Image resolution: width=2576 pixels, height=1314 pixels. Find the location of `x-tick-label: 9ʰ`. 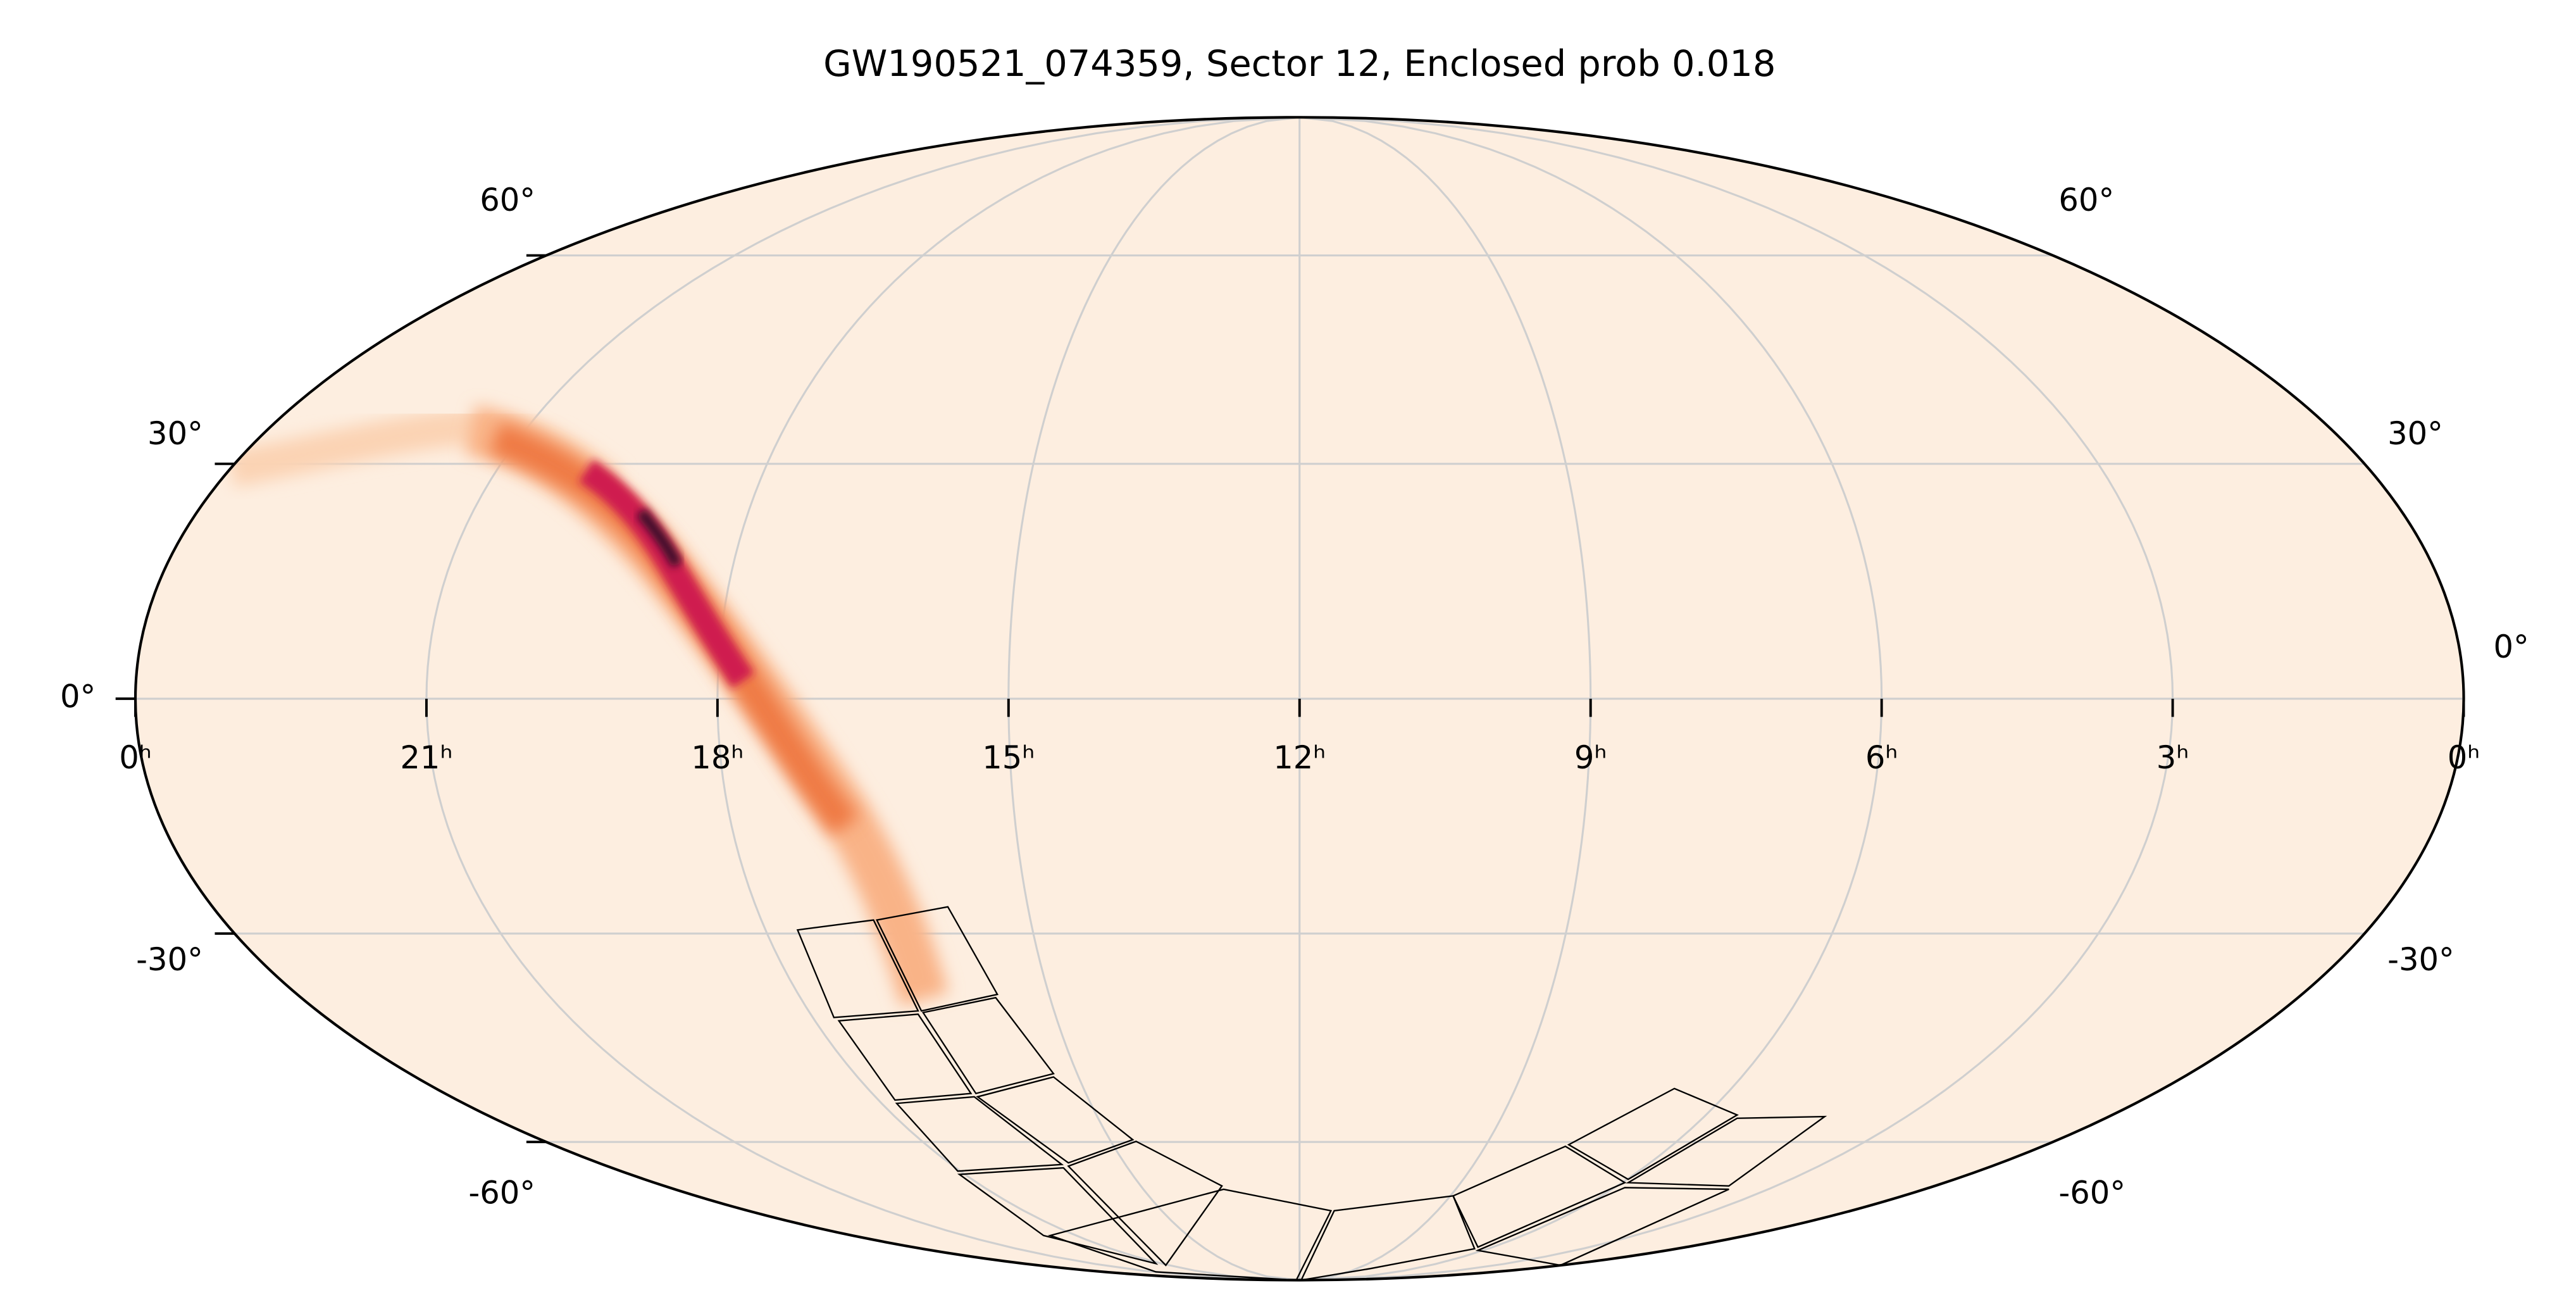

x-tick-label: 9ʰ is located at coordinates (1591, 757).